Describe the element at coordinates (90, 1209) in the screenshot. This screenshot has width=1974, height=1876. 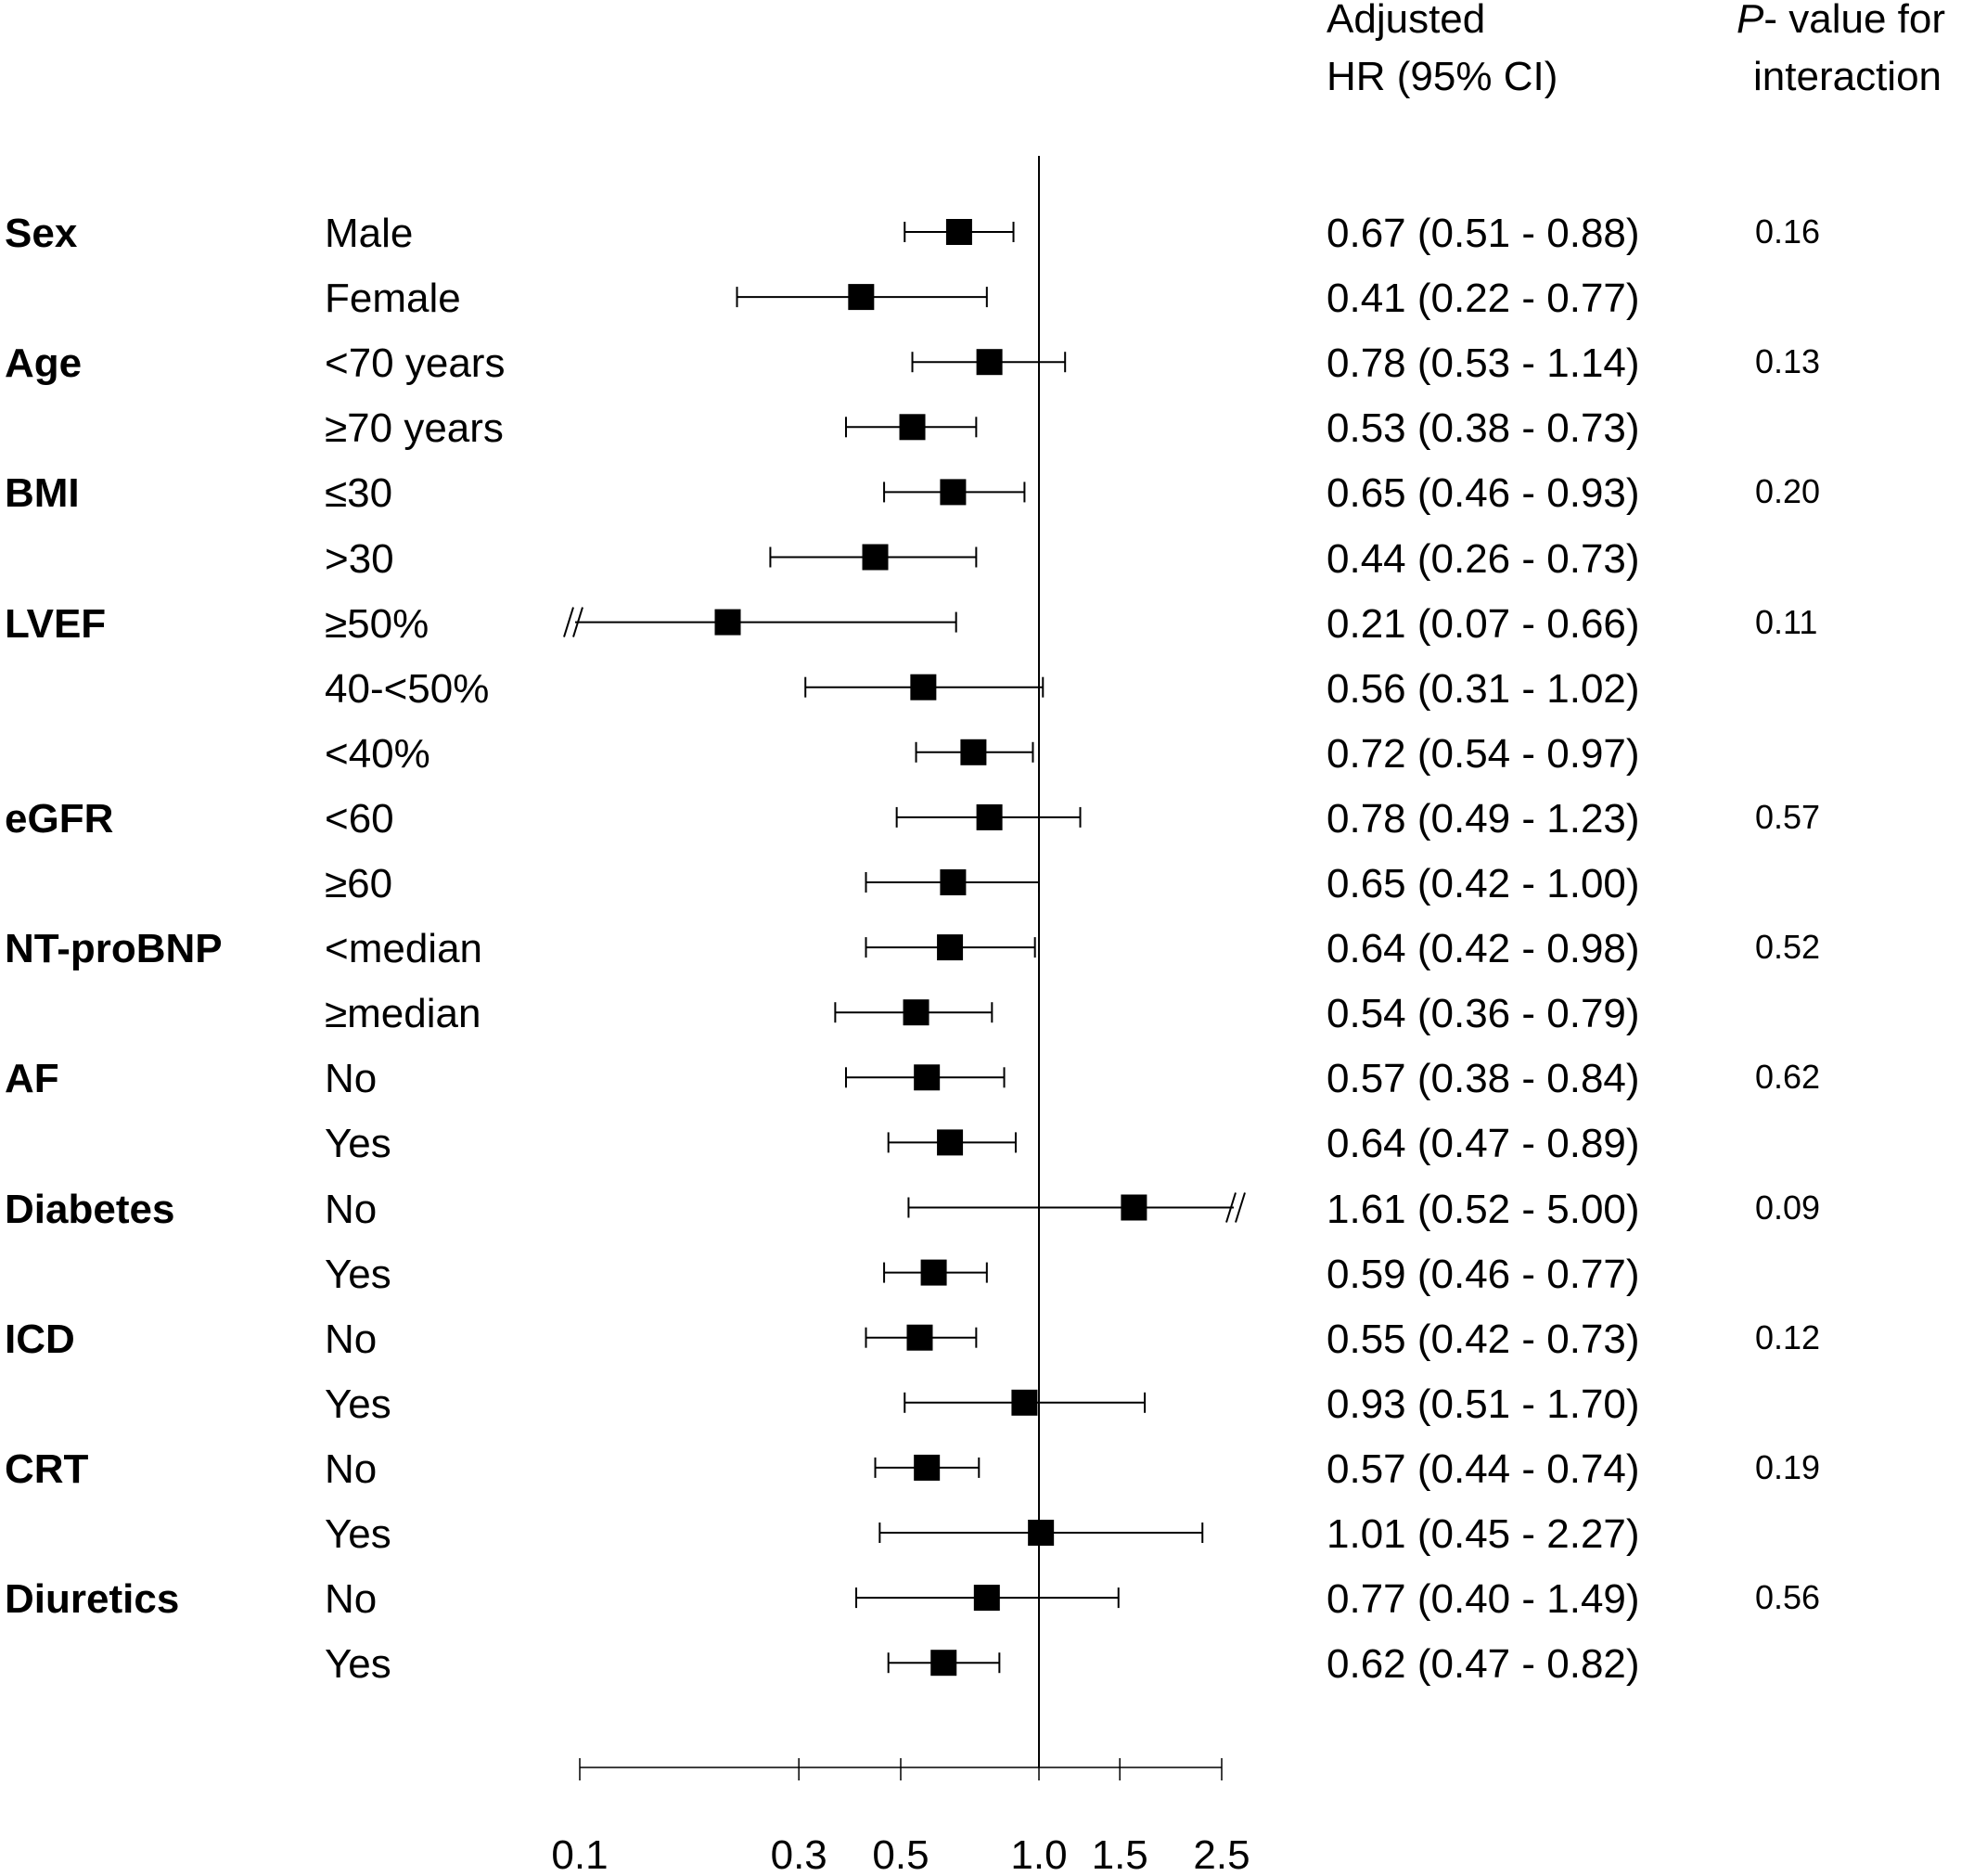
I see `group-label: Diabetes` at that location.